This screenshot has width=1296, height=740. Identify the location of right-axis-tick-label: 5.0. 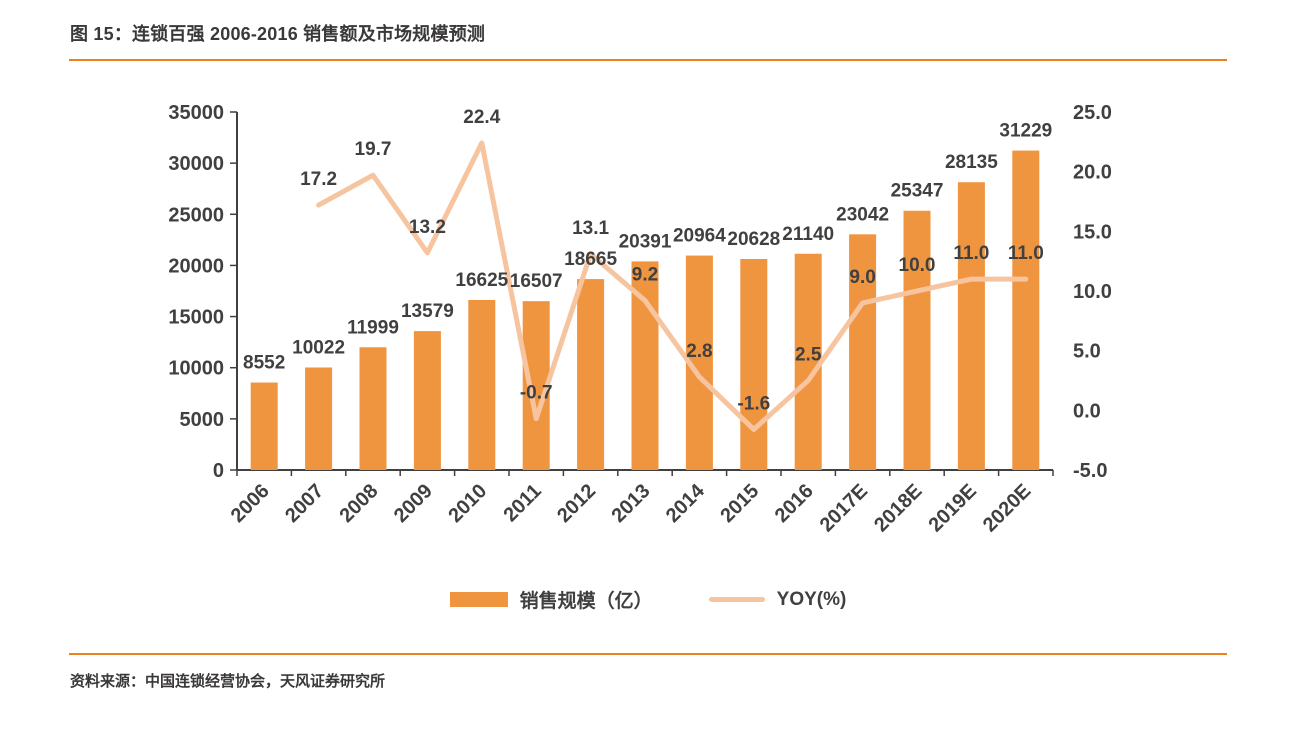
(1087, 352).